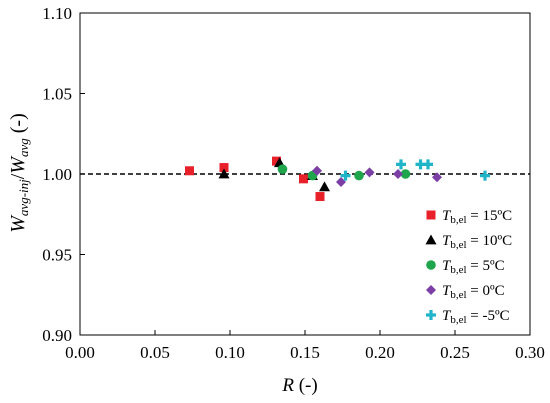 This screenshot has width=550, height=403. I want to click on y-axis-title-unit: (-), so click(18, 125).